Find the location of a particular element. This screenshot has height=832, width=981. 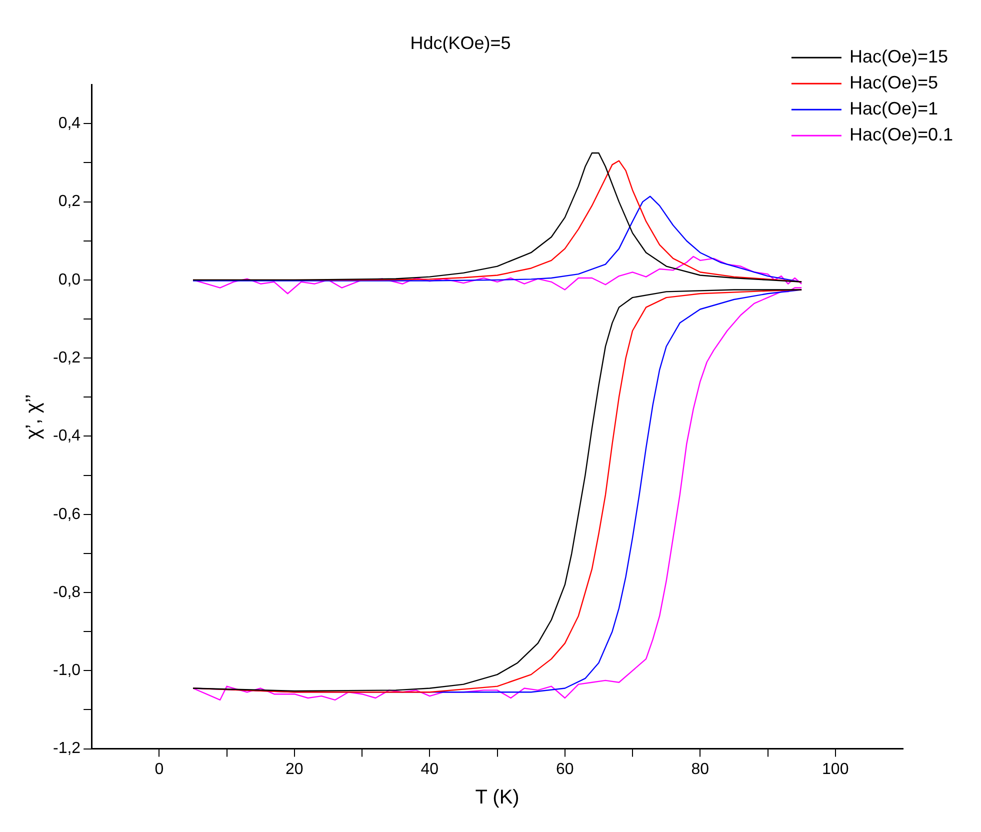

legend-label: Hac(Oe)=5 is located at coordinates (893, 82).